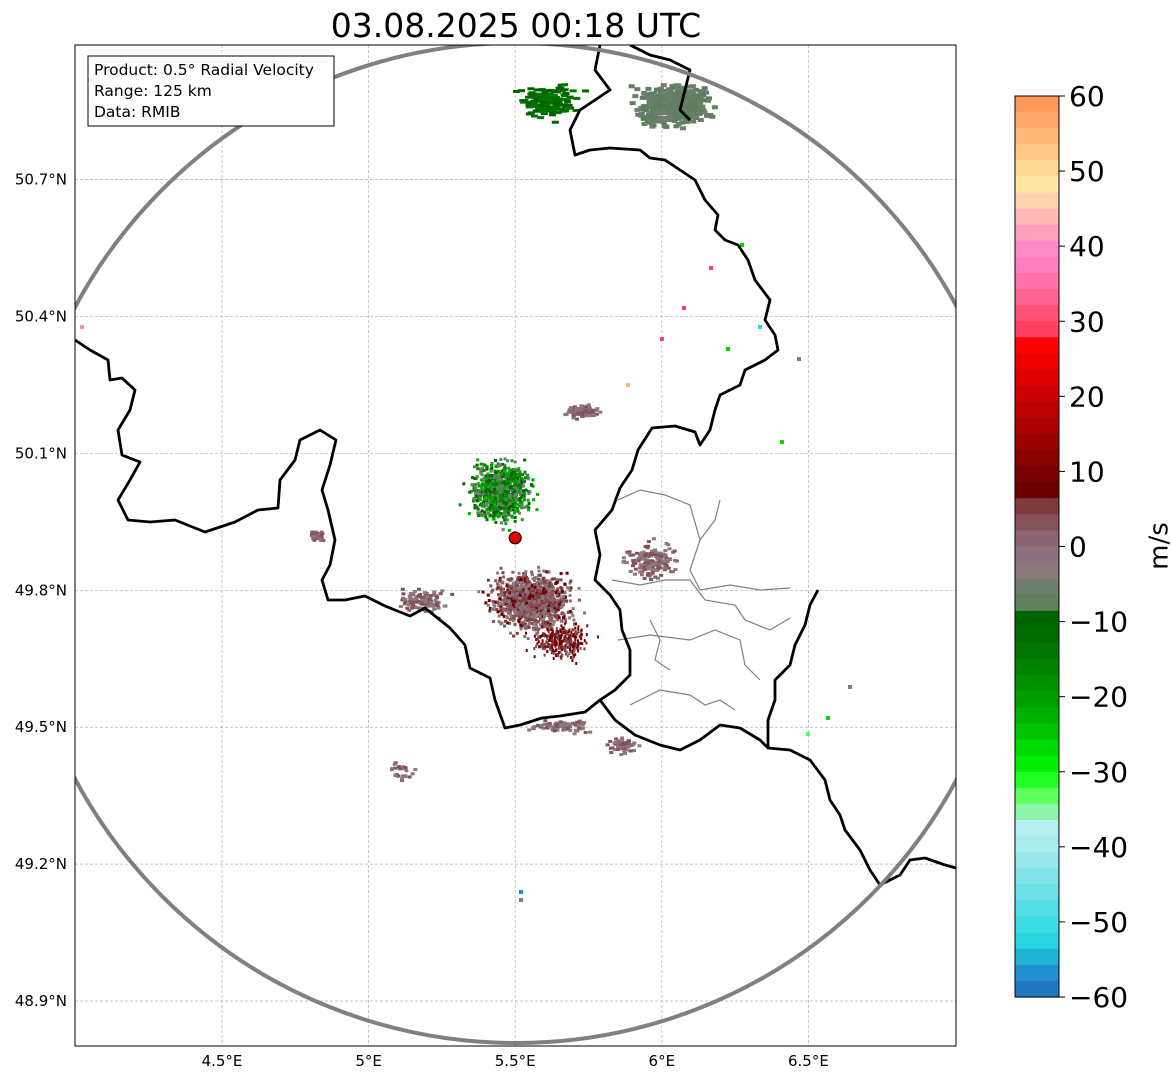 Image resolution: width=1171 pixels, height=1081 pixels. What do you see at coordinates (41, 453) in the screenshot?
I see `lat-tick-label: 50.1°N` at bounding box center [41, 453].